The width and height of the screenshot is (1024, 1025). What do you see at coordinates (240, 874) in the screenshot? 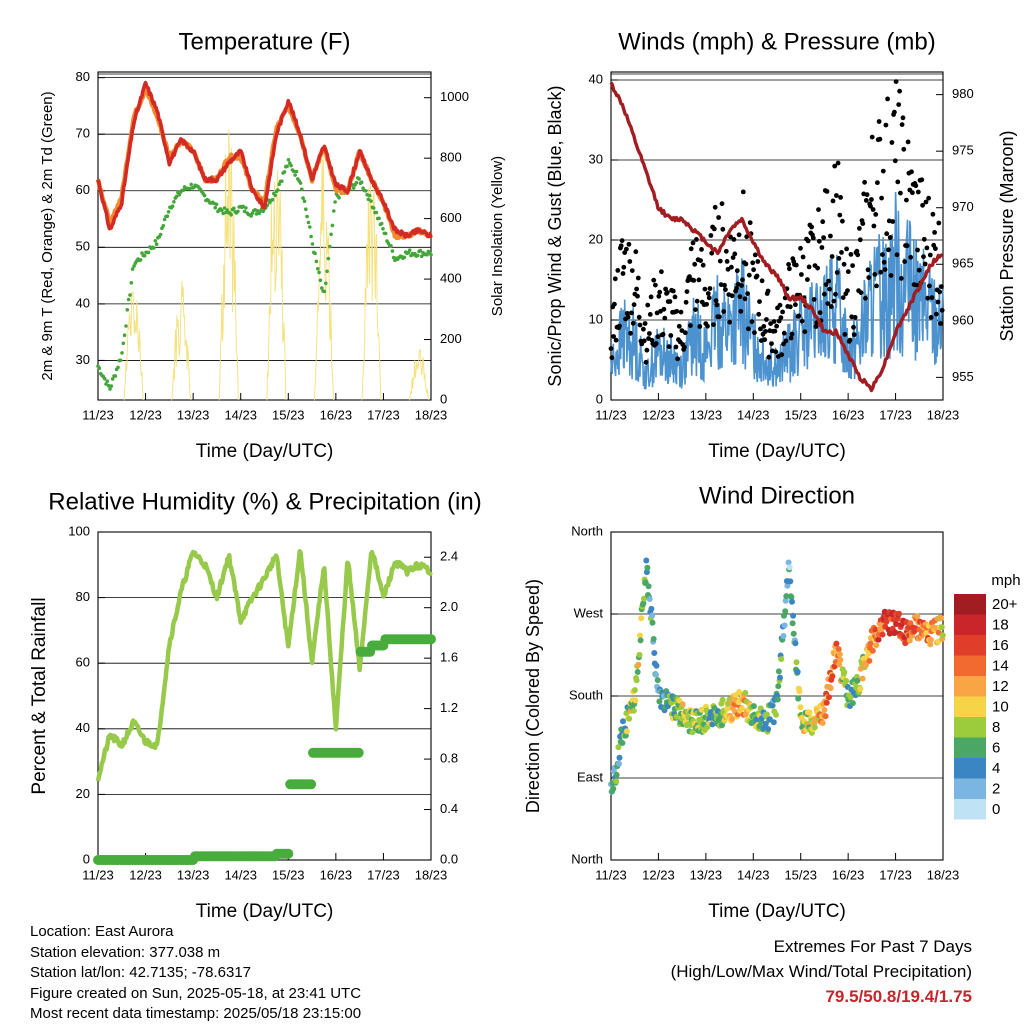
I see `humidity-x-tick-label: 14/23` at bounding box center [240, 874].